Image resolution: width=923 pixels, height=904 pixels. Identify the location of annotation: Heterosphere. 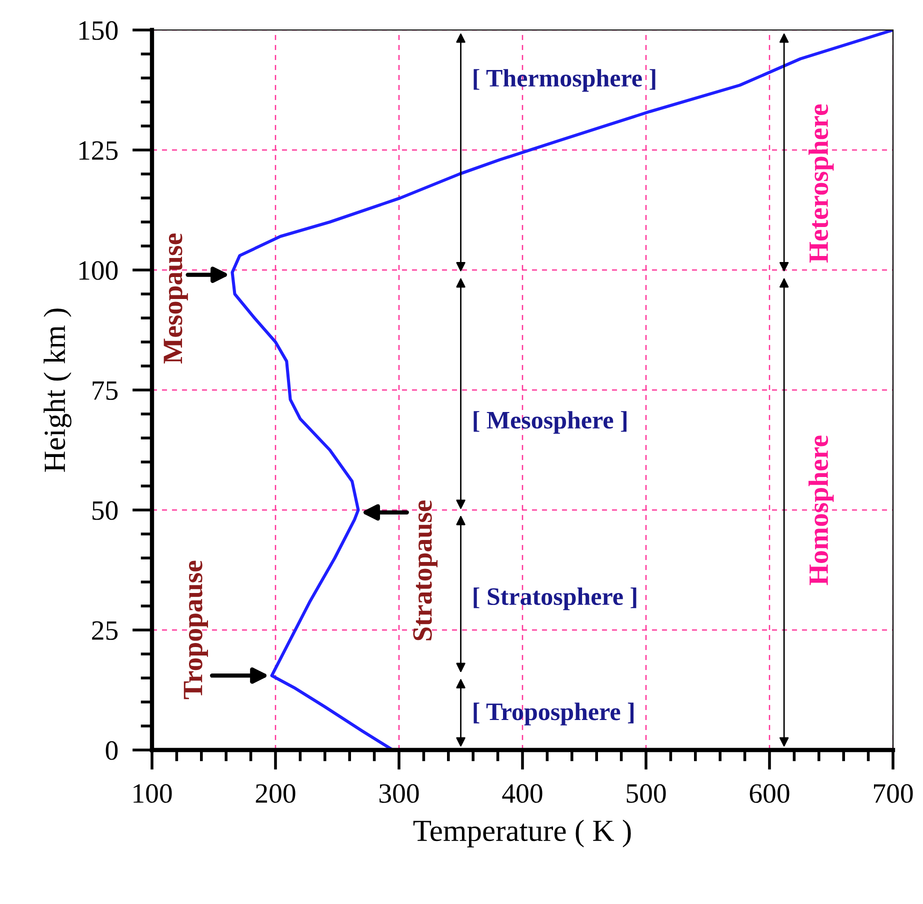
(821, 183).